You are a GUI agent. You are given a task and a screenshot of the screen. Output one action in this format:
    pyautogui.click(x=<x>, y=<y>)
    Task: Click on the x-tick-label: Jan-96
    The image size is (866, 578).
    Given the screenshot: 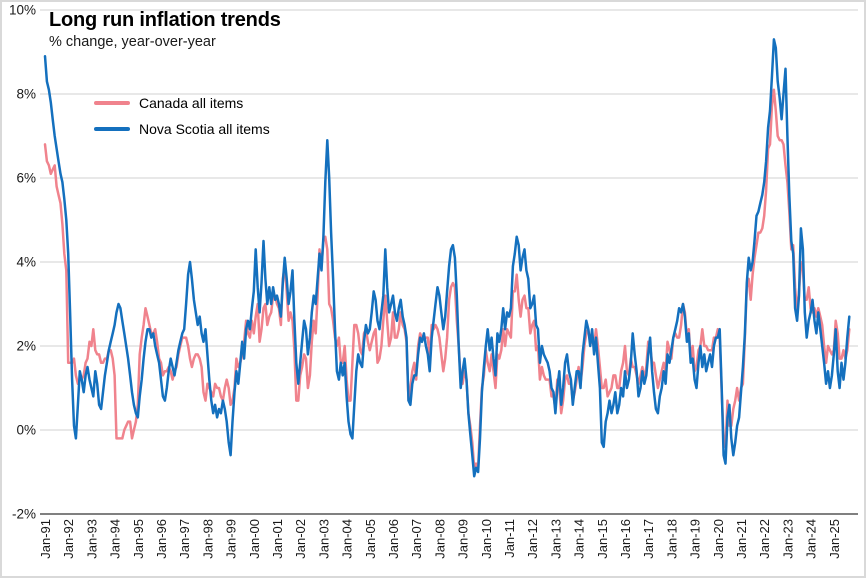 What is the action you would take?
    pyautogui.click(x=161, y=539)
    